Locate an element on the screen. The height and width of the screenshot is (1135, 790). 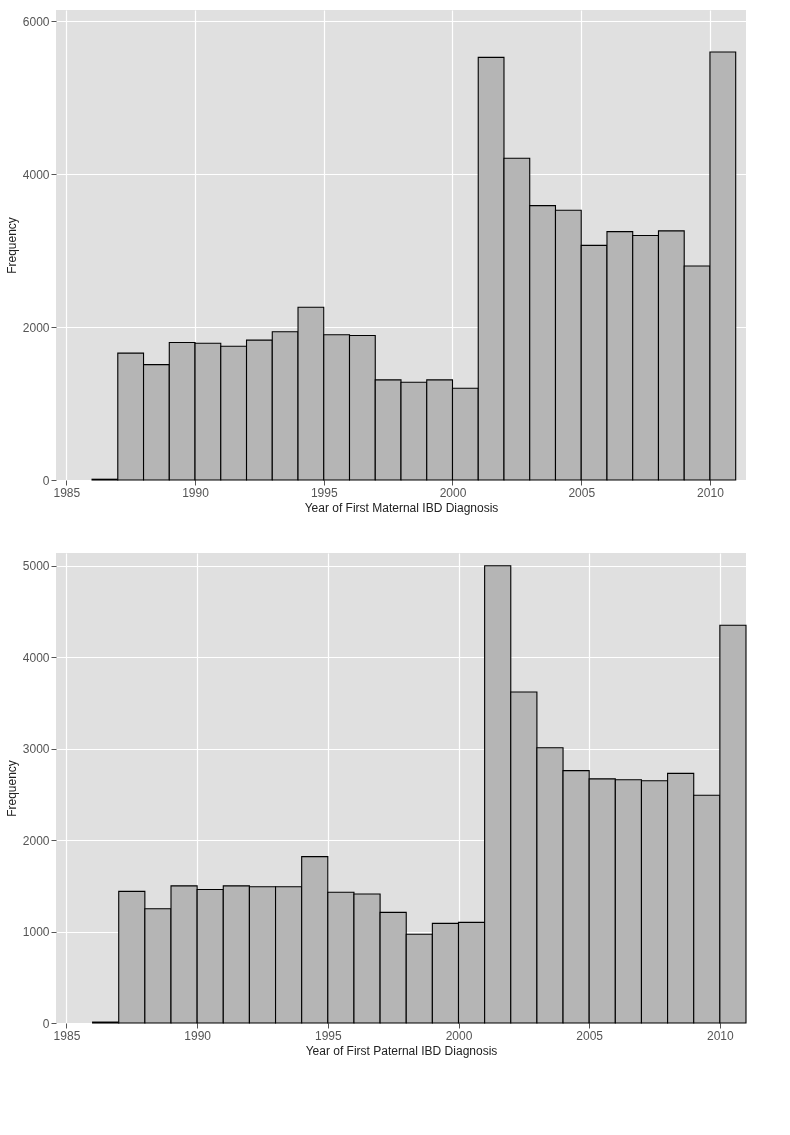
y-tick-label: 1000 is located at coordinates (36, 932).